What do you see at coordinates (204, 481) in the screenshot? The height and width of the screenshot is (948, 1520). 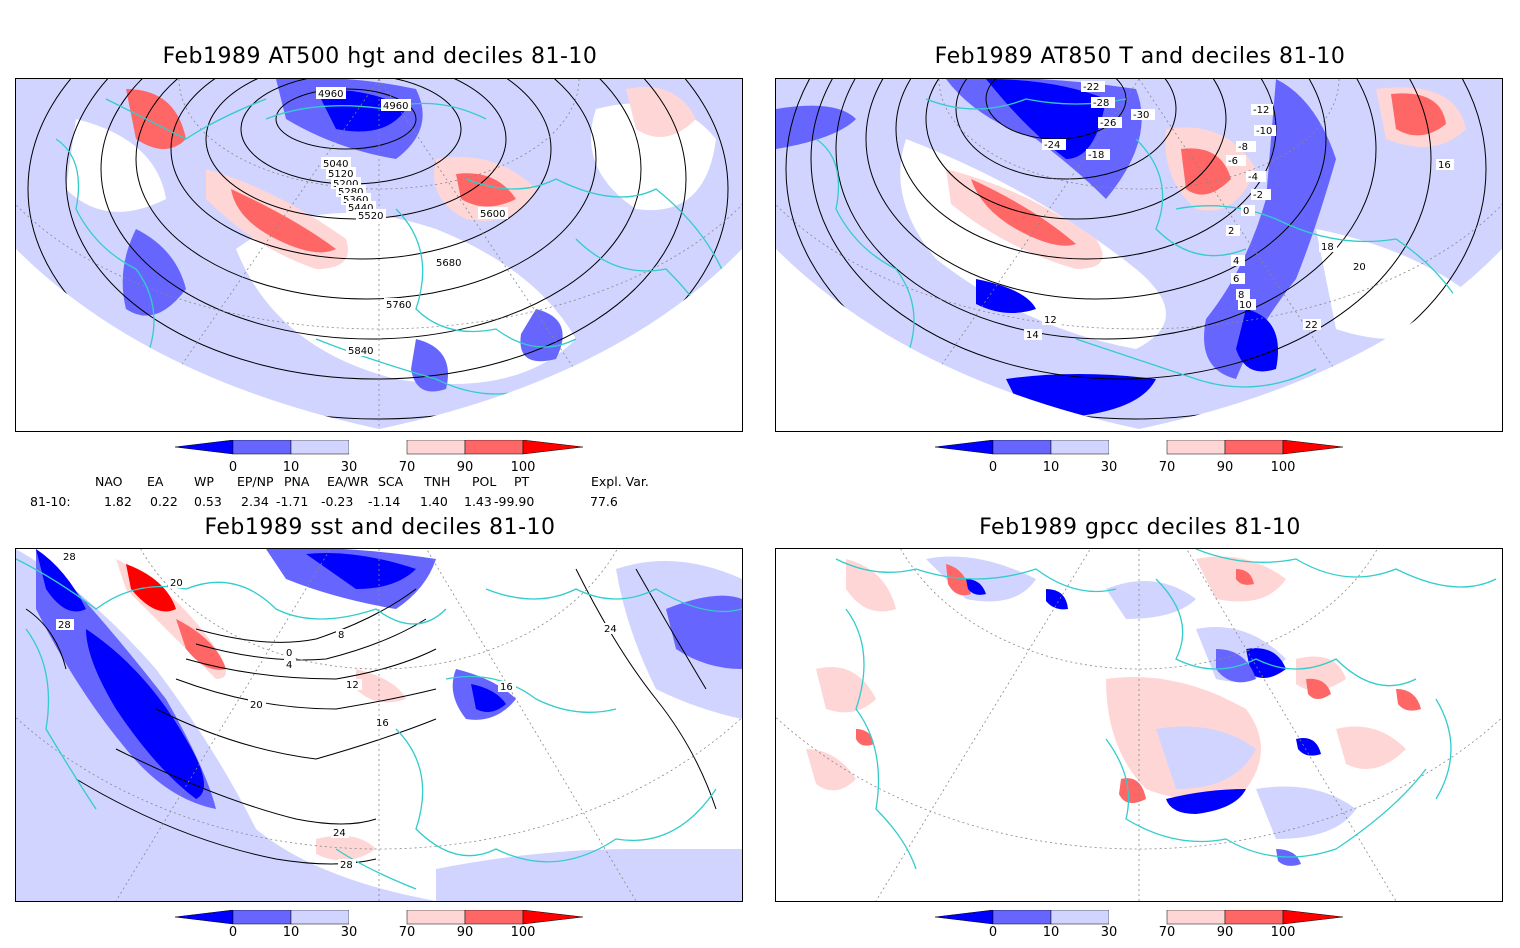 I see `index-header: WP` at bounding box center [204, 481].